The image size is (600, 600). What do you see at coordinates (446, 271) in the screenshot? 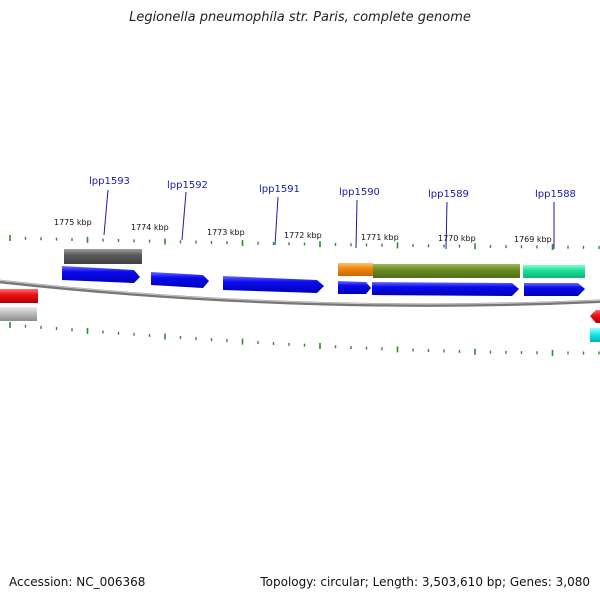
I see `feature-olive` at bounding box center [446, 271].